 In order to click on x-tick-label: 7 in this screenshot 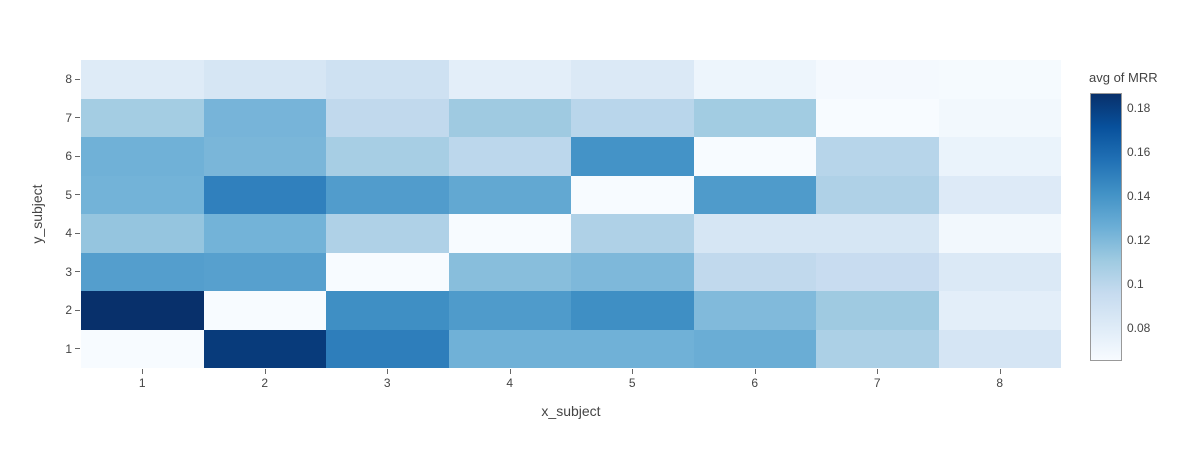, I will do `click(877, 383)`.